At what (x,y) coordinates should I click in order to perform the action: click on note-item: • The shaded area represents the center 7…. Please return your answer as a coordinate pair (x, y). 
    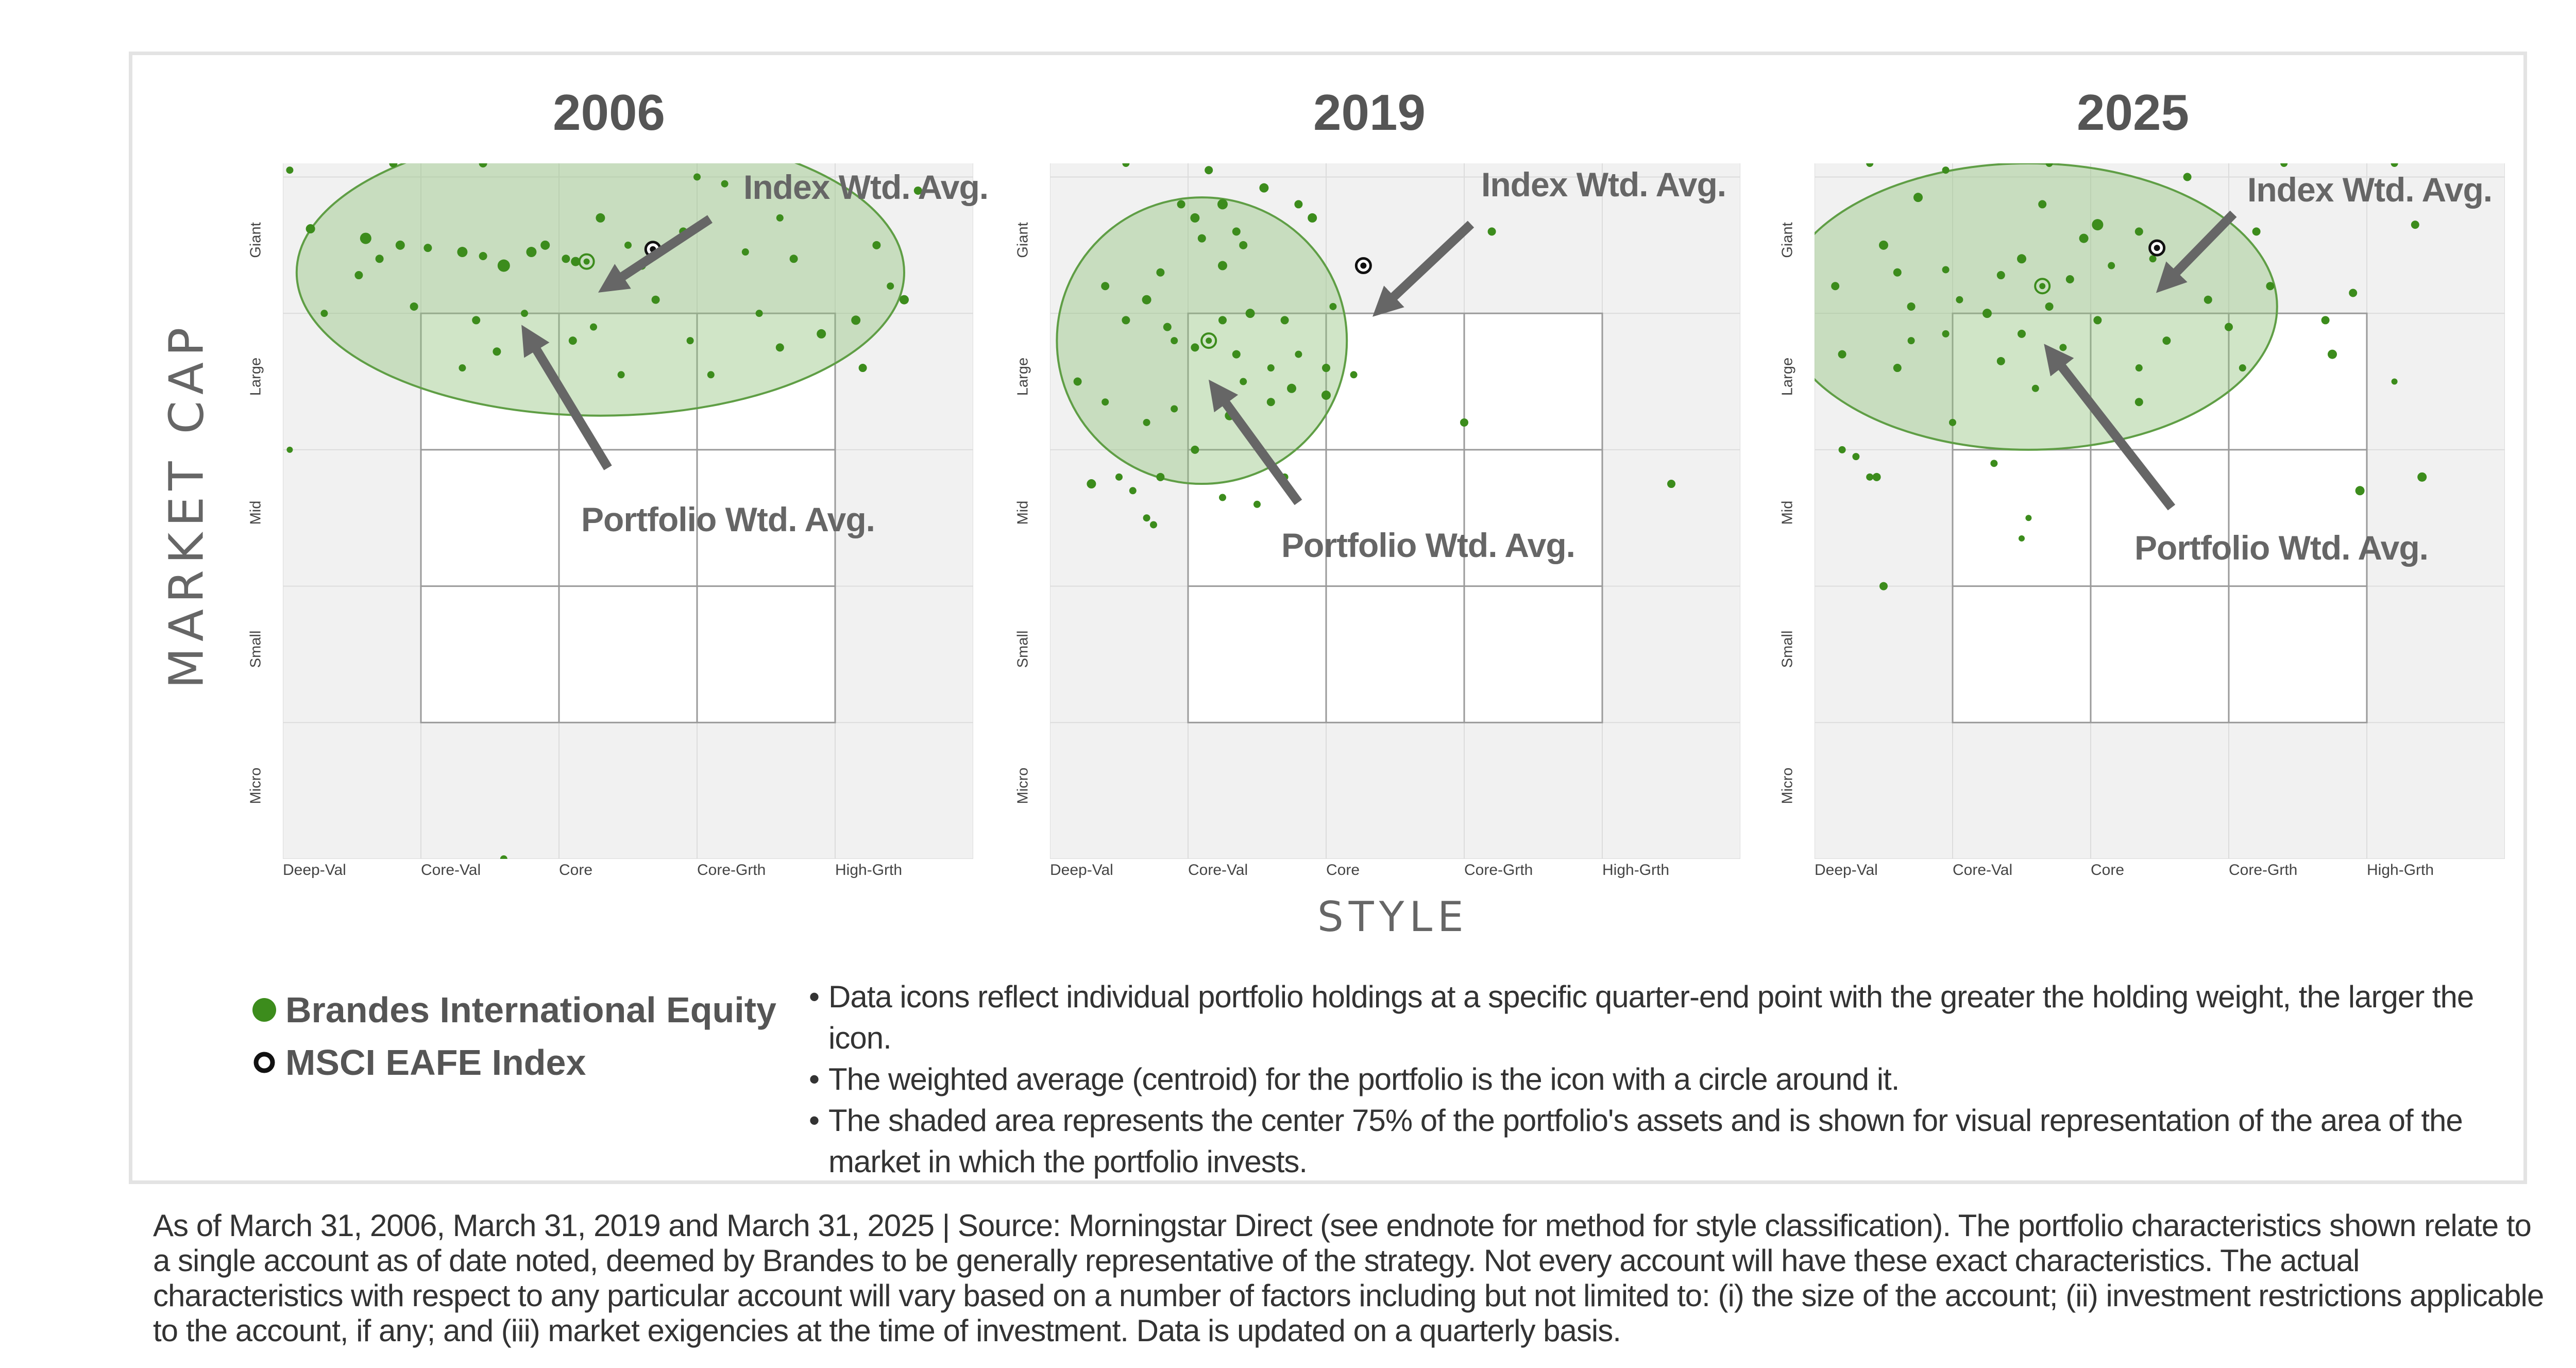
    Looking at the image, I should click on (1636, 1141).